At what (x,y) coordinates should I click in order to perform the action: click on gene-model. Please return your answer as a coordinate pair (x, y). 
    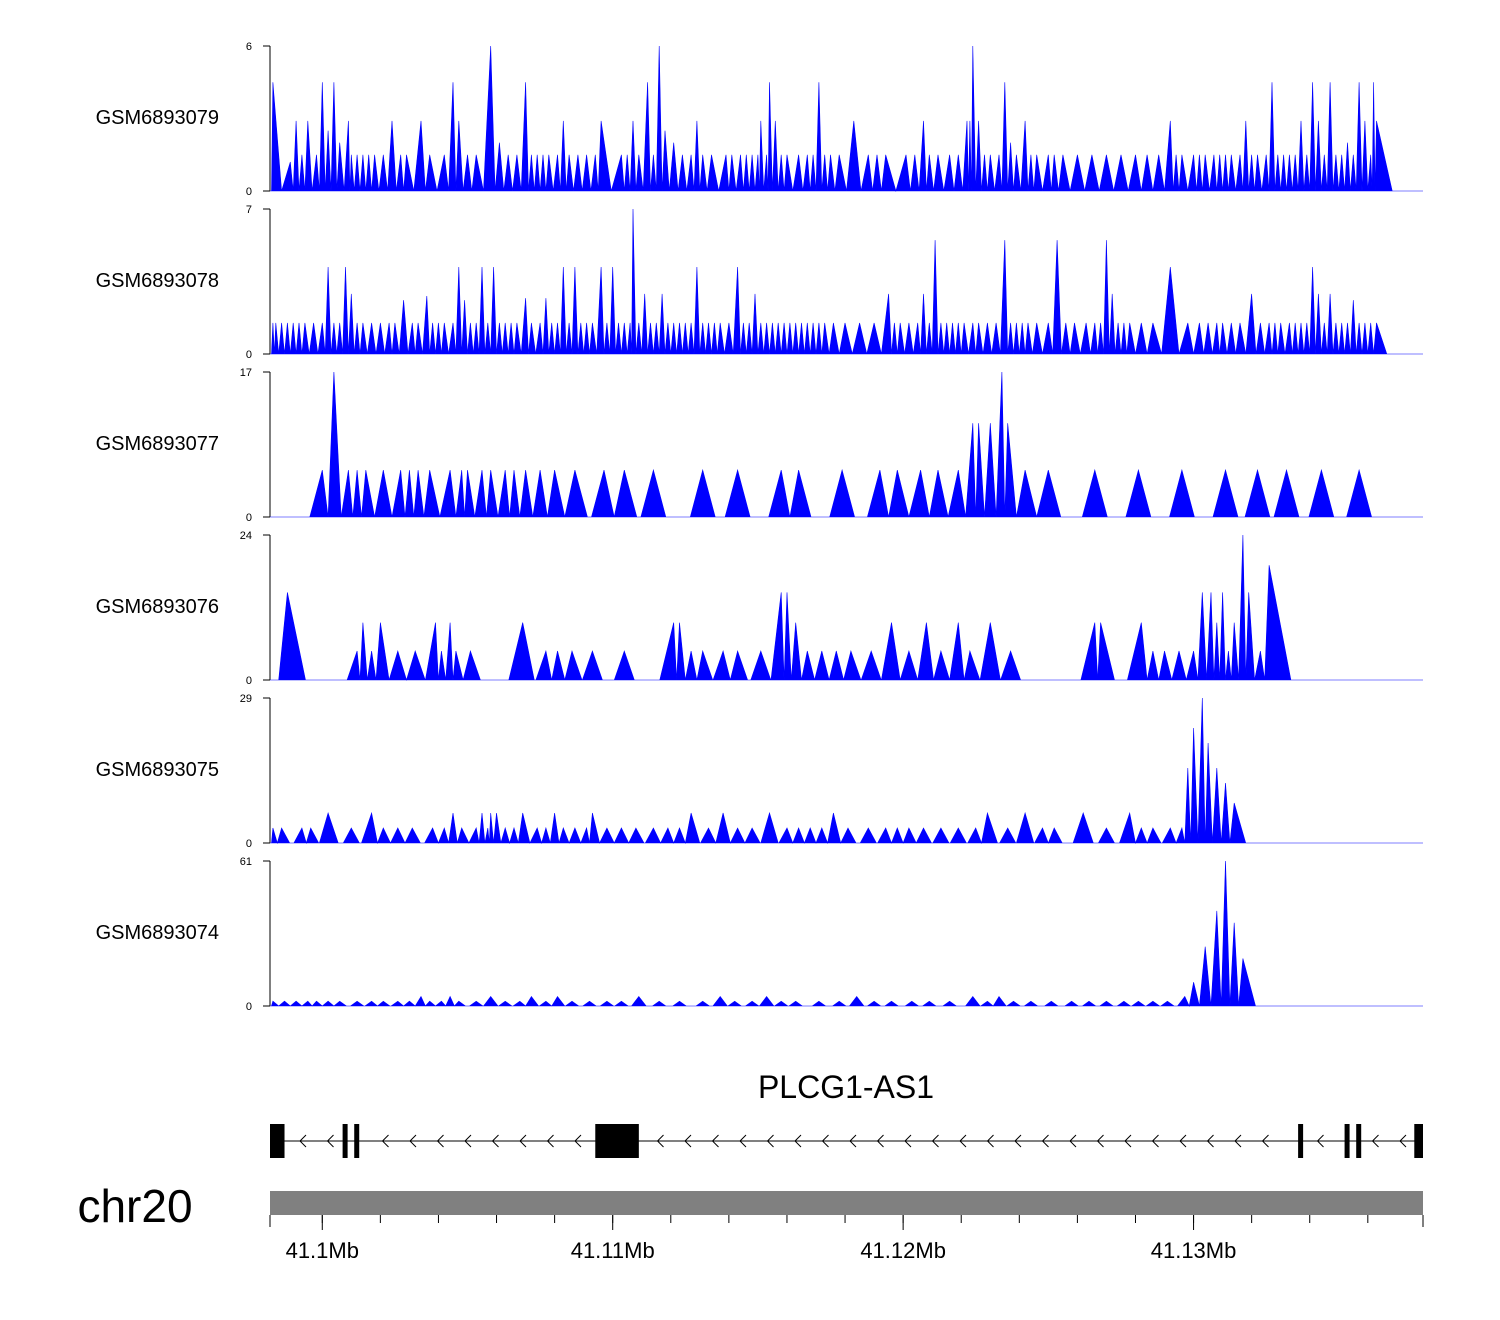
    Looking at the image, I should click on (846, 1141).